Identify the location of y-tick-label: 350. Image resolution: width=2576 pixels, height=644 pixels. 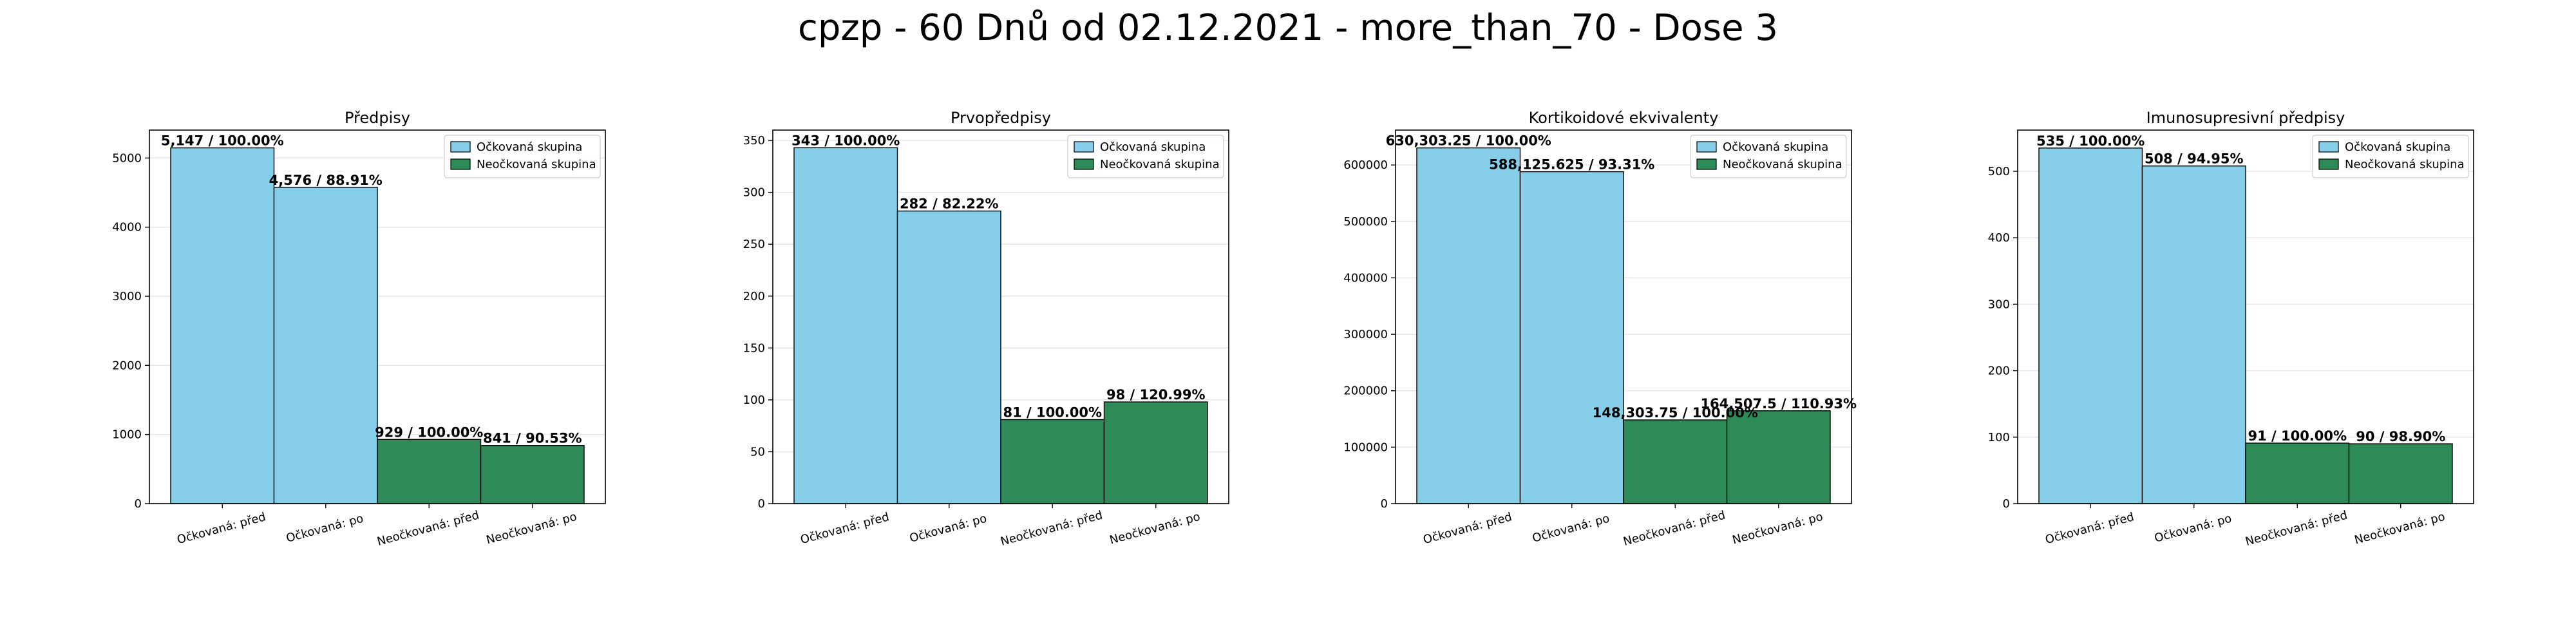
(754, 140).